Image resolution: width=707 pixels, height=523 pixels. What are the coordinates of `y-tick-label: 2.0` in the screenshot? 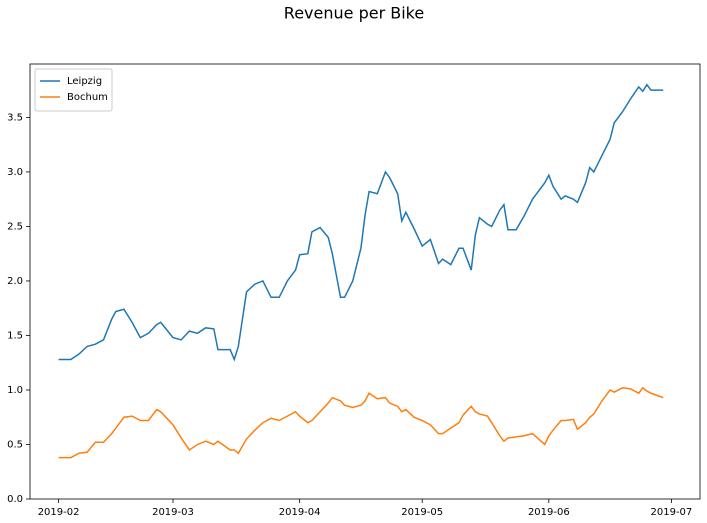 It's located at (15, 281).